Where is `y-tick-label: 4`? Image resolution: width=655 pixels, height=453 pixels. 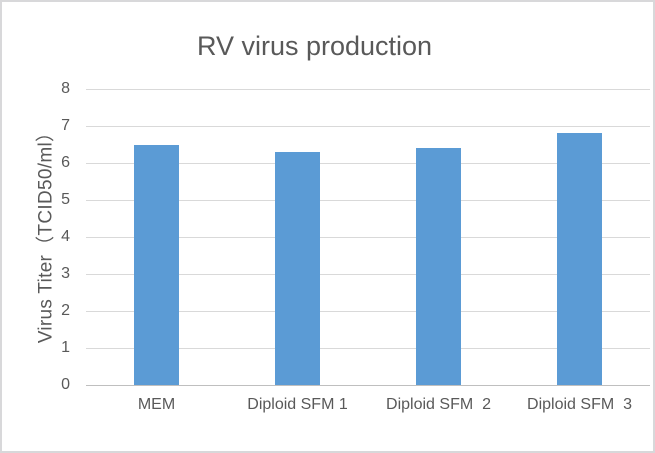 y-tick-label: 4 is located at coordinates (65, 236).